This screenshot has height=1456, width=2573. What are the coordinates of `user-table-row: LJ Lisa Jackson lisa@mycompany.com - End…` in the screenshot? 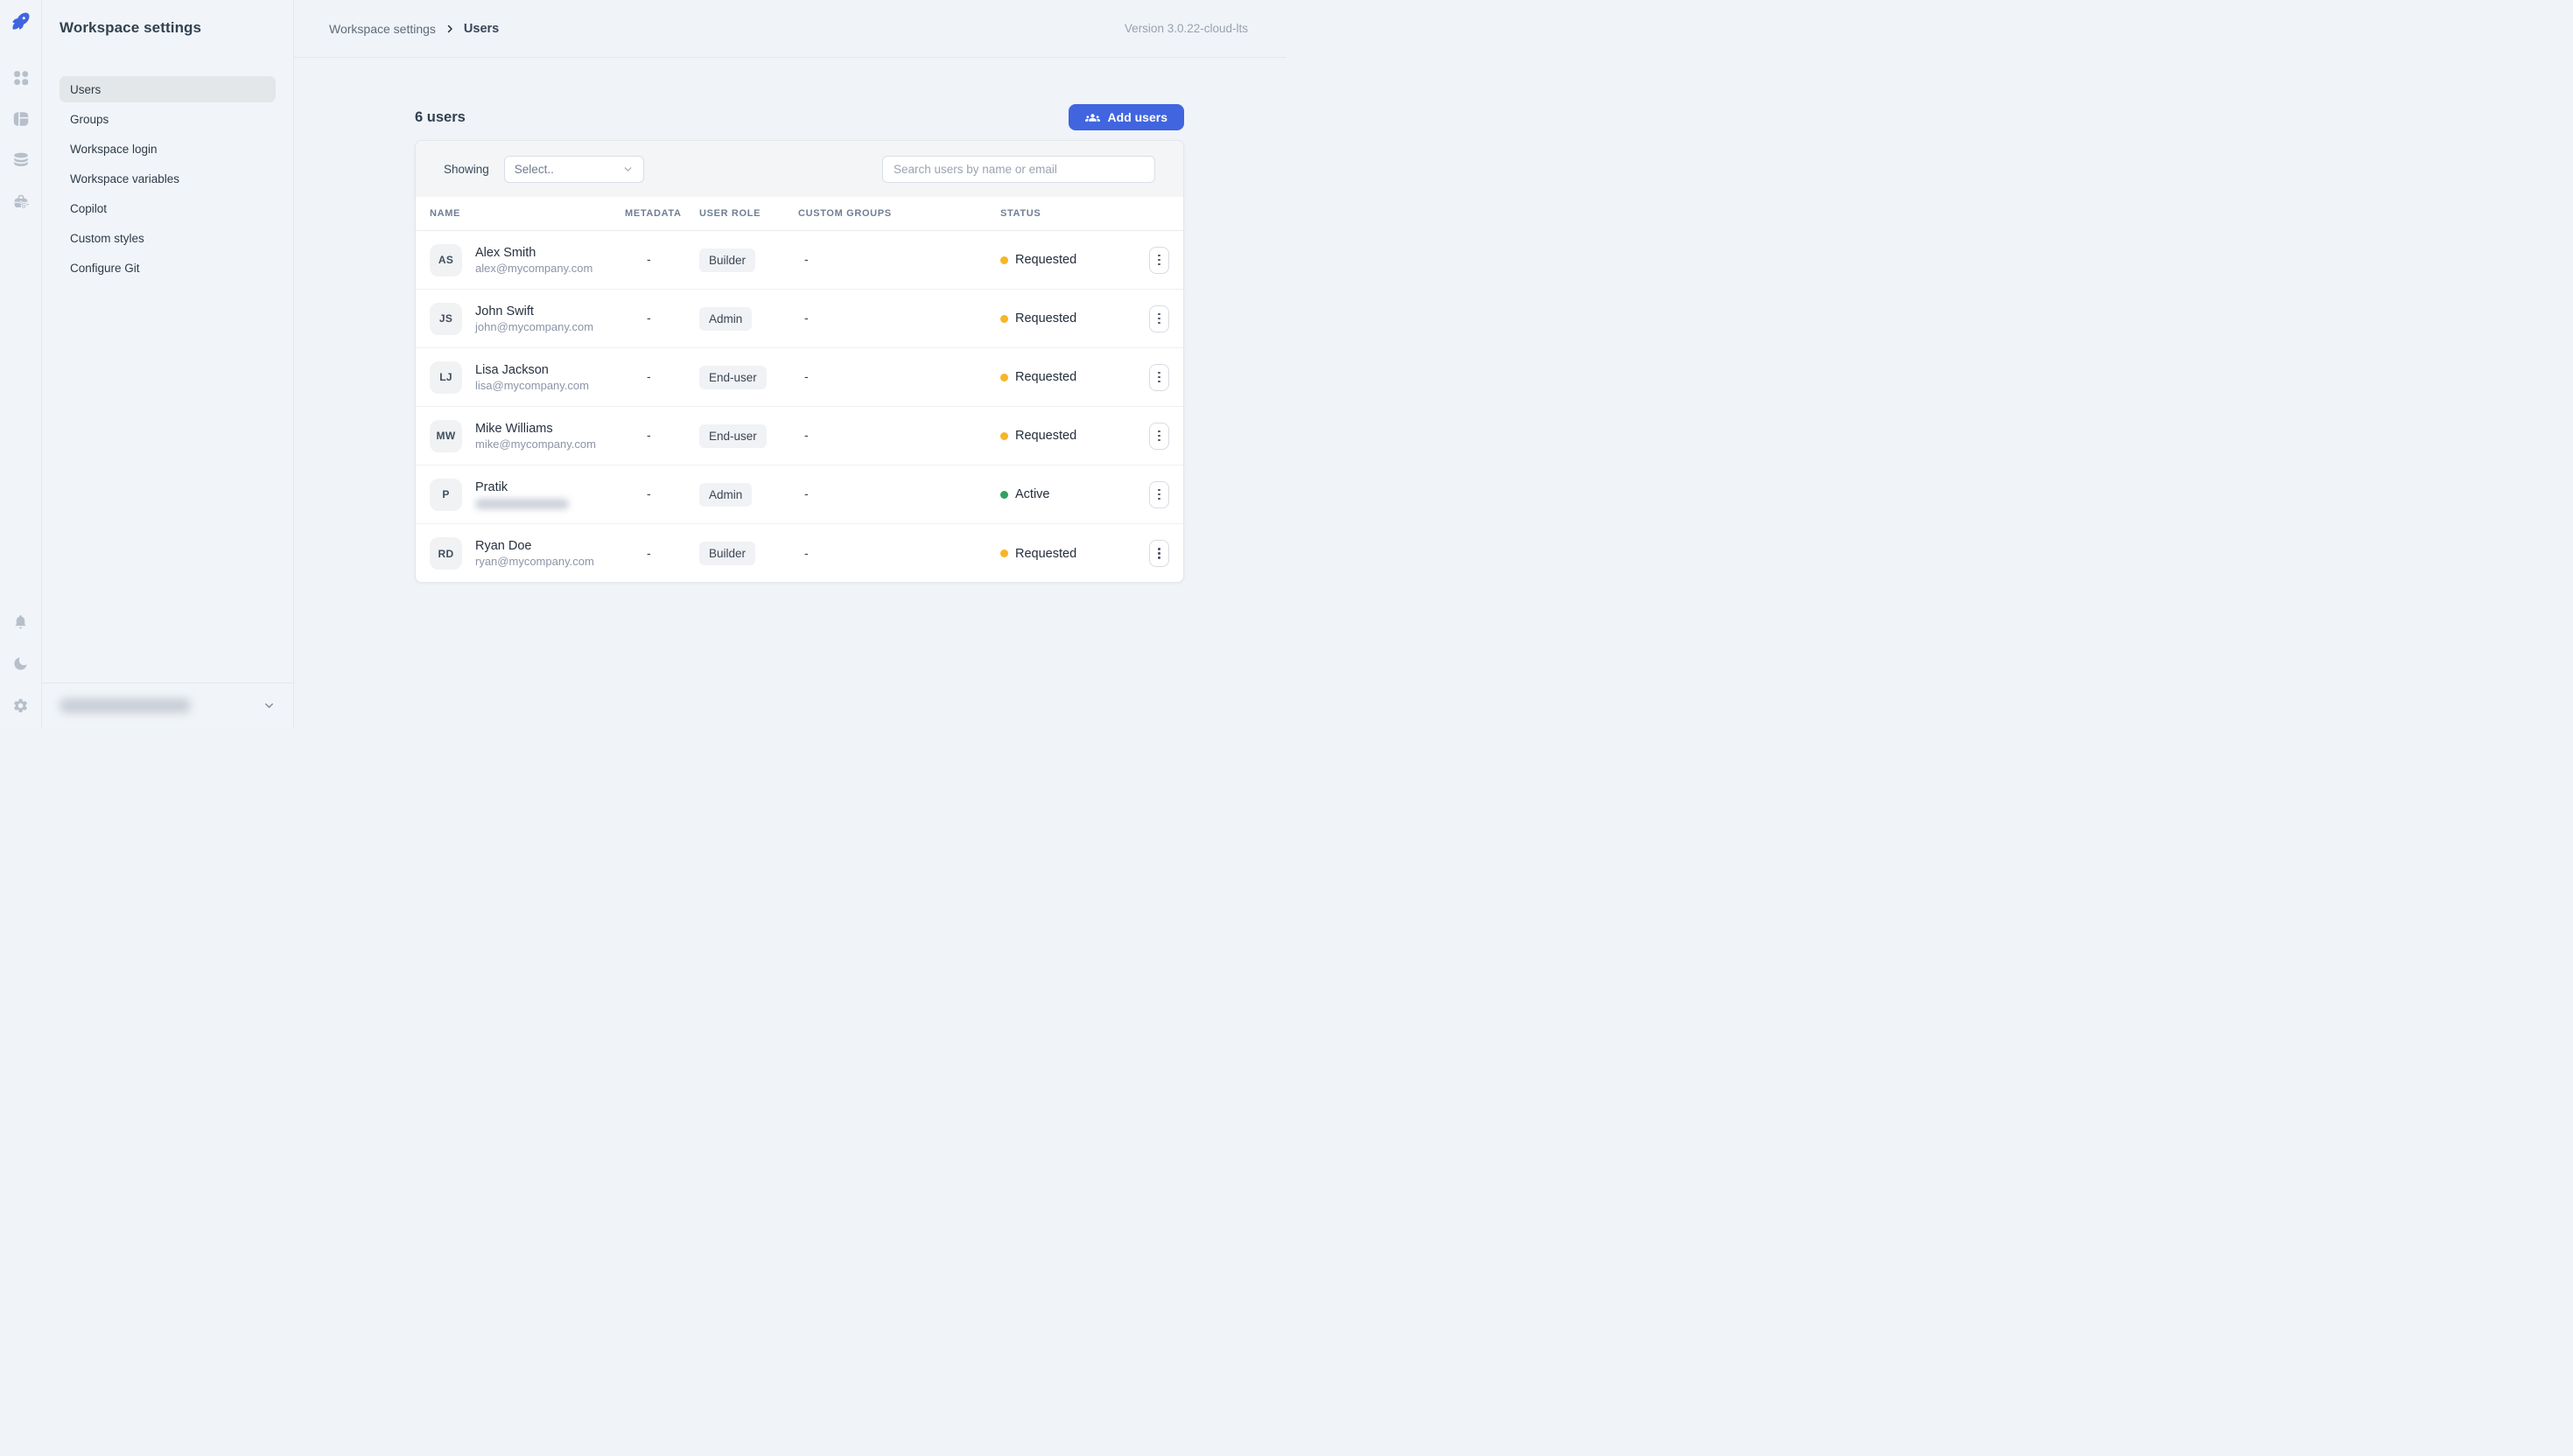 It's located at (799, 377).